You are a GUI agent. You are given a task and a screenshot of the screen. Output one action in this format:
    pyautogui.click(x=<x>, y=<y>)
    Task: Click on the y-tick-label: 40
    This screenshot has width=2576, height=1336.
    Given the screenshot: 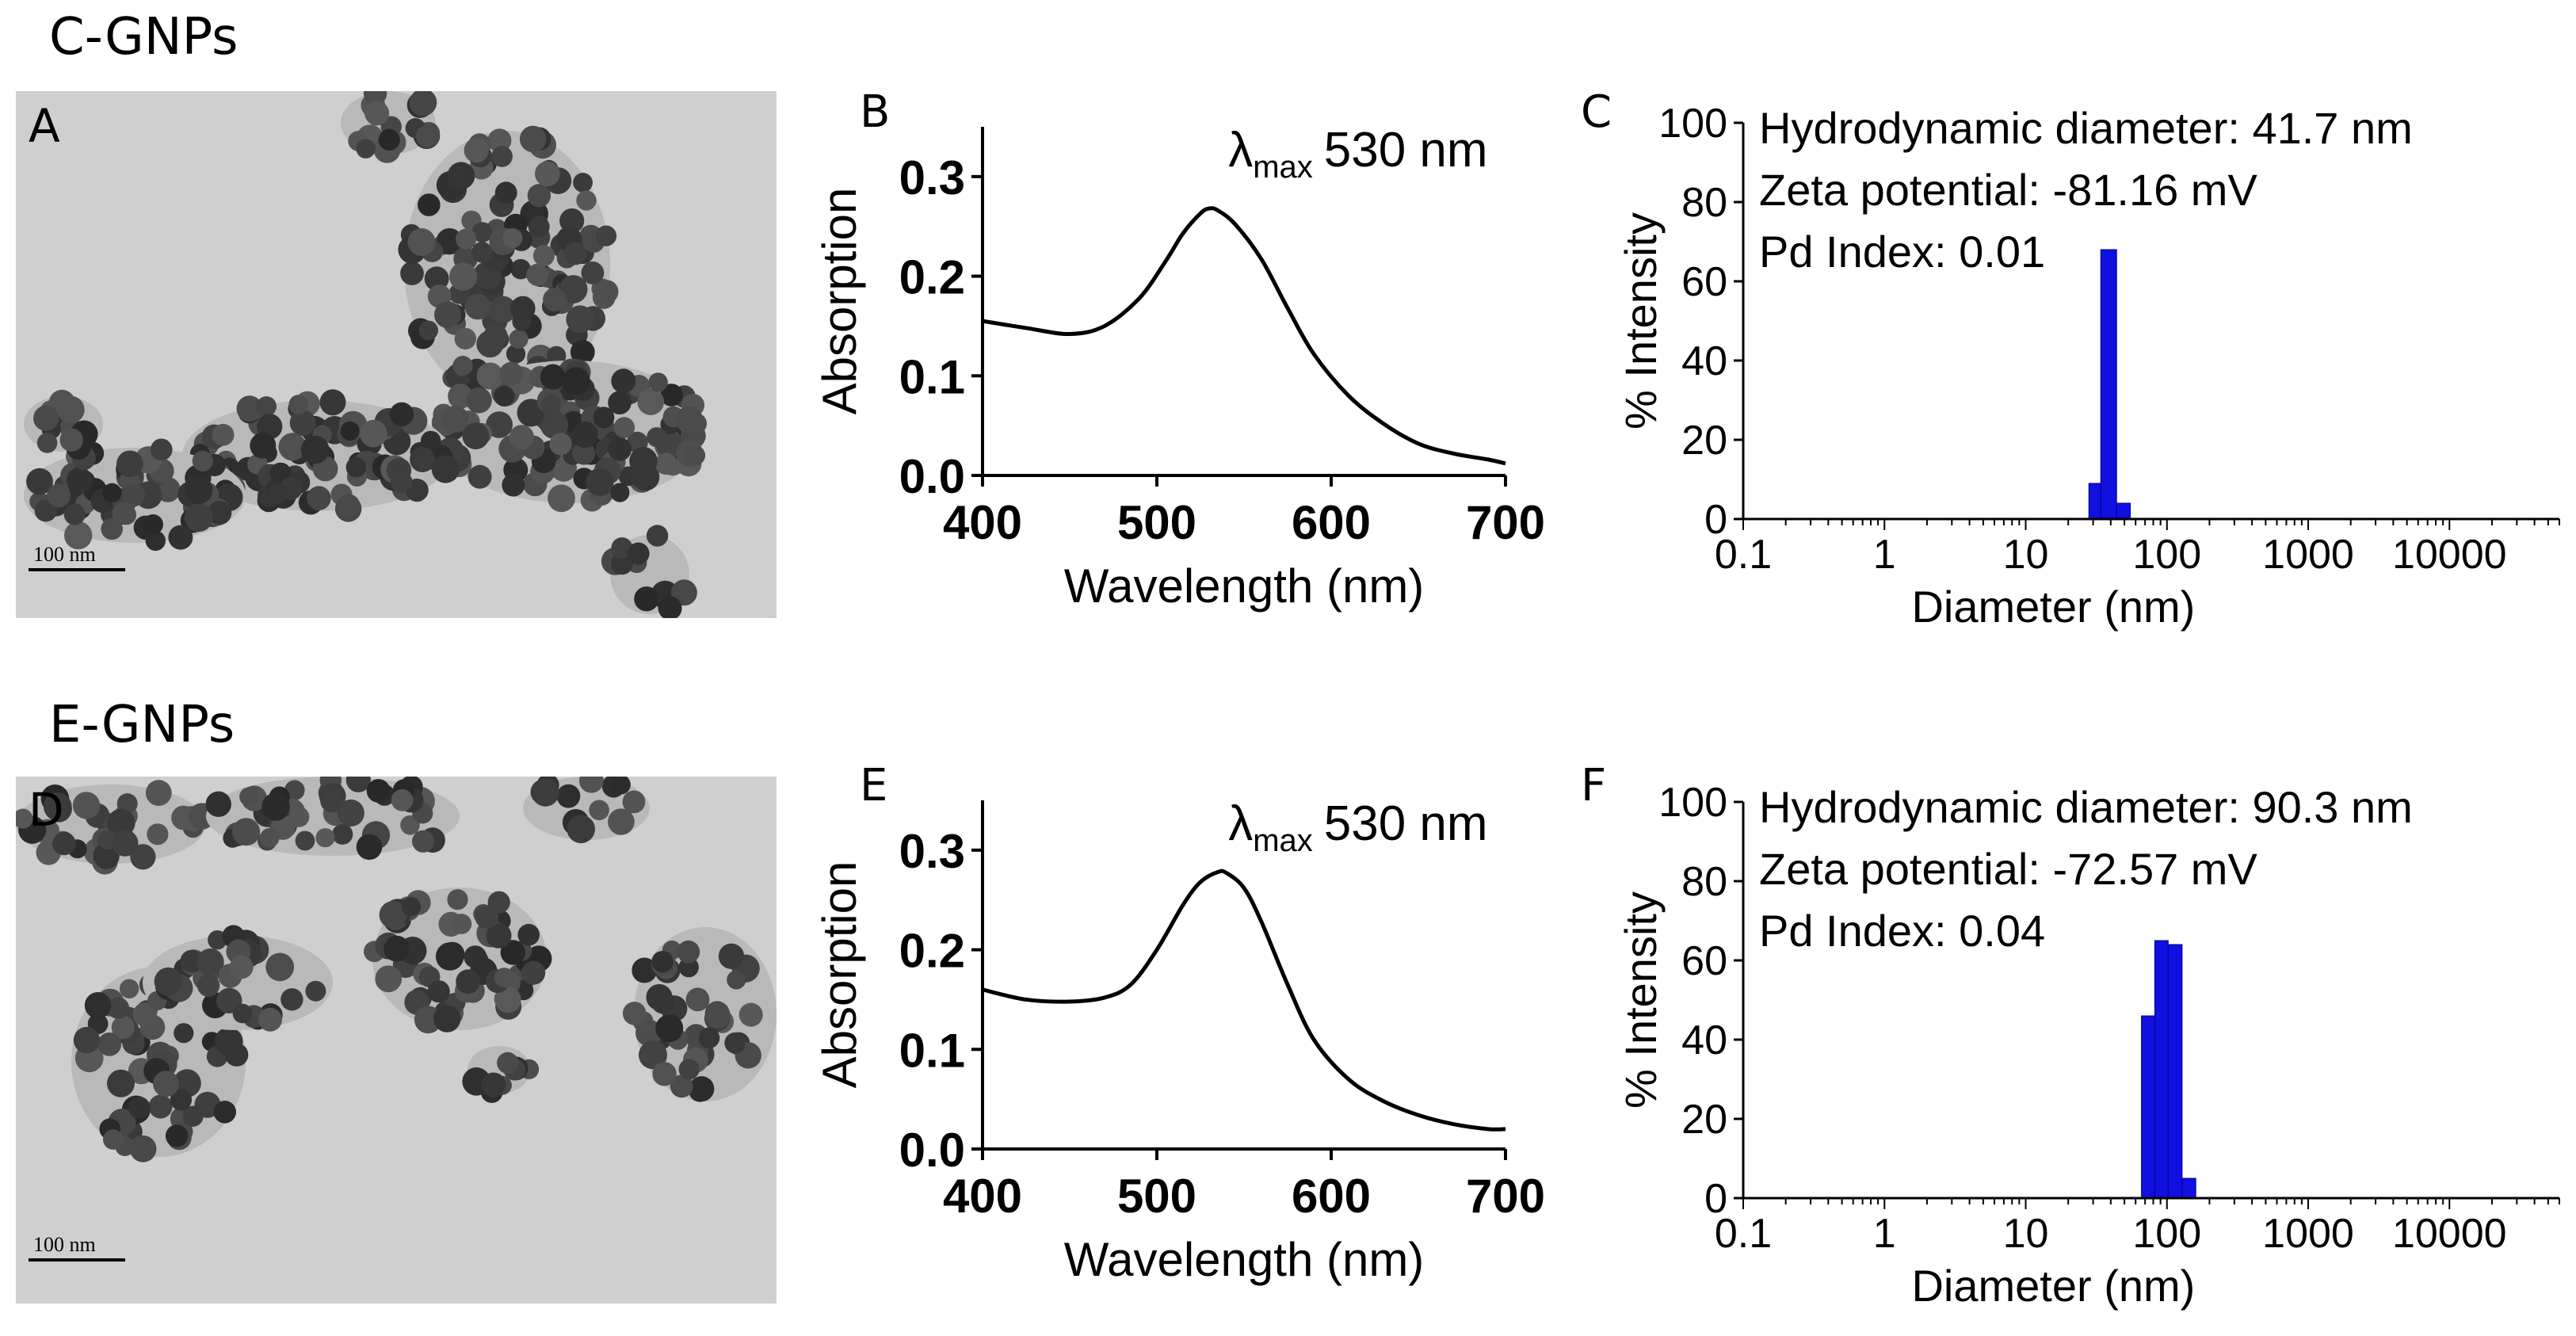 What is the action you would take?
    pyautogui.click(x=1704, y=1040)
    